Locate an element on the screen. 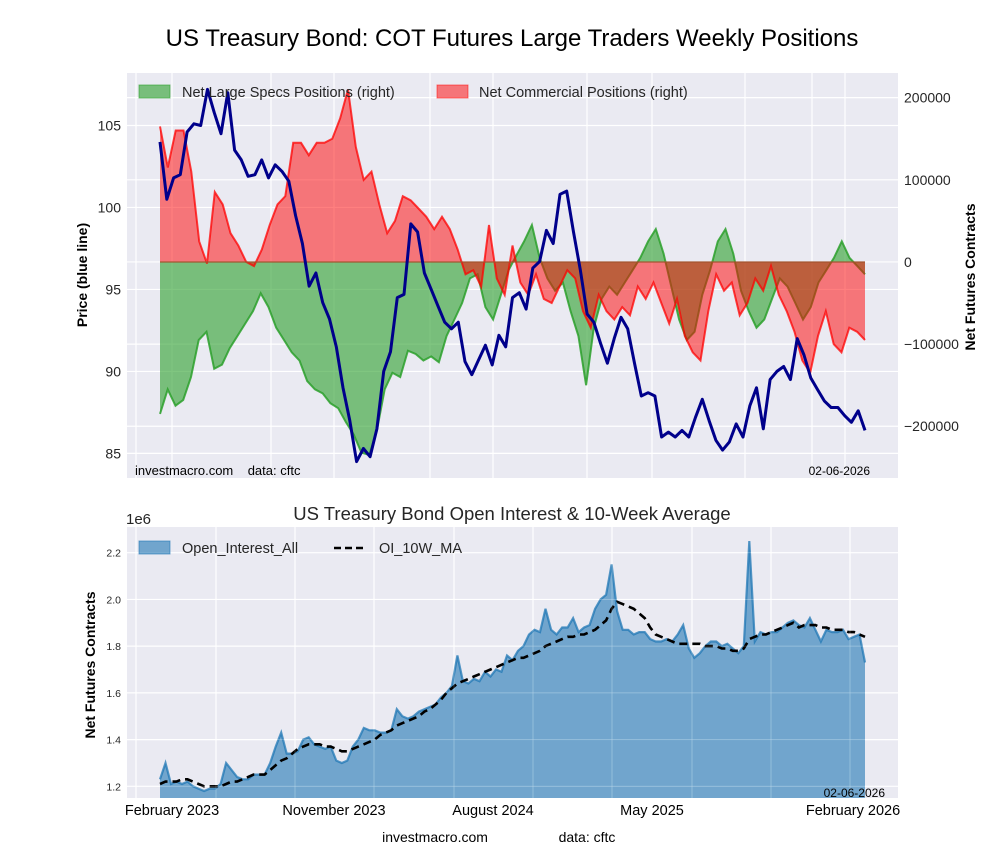  legend-label-specs: Net Large Specs Positions (right) is located at coordinates (288, 93).